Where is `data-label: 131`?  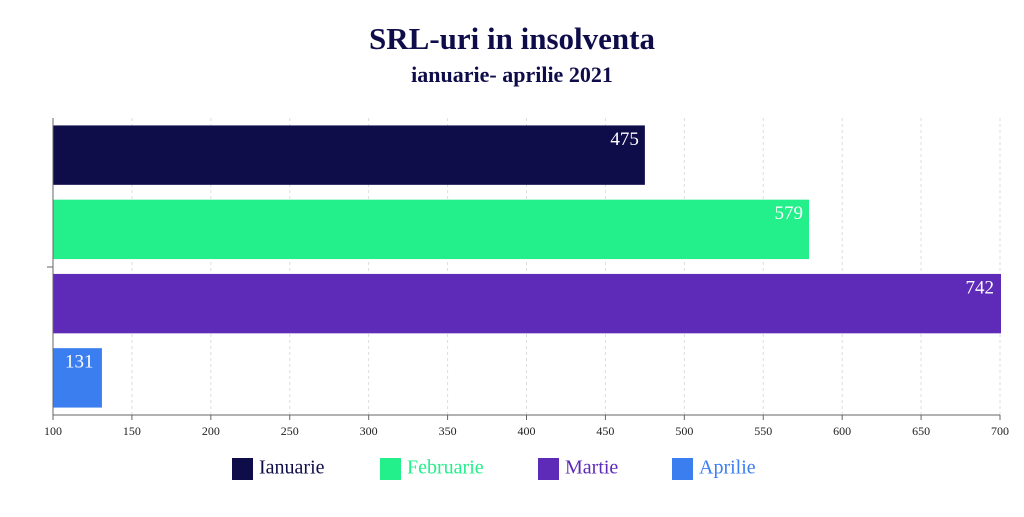
data-label: 131 is located at coordinates (79, 362).